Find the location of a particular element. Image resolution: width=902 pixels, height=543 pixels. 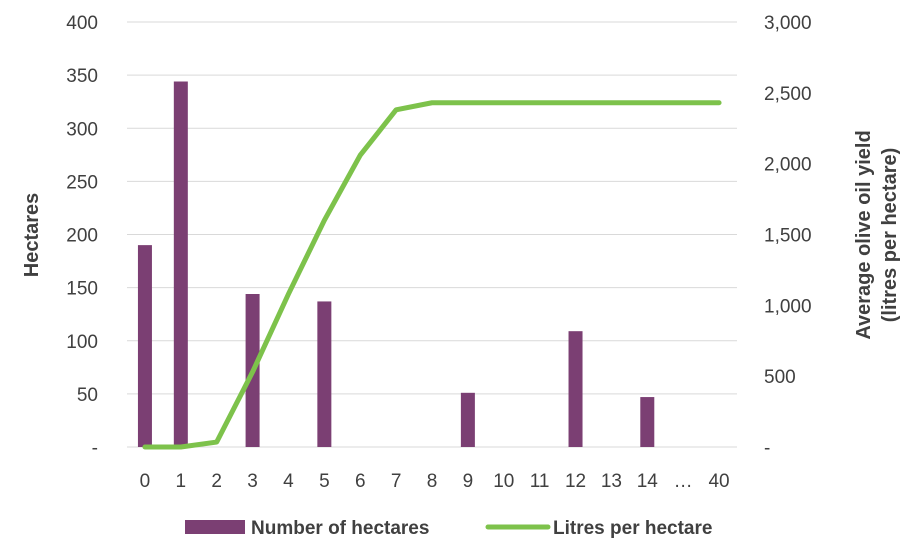

x-tick-label: 3 is located at coordinates (252, 481).